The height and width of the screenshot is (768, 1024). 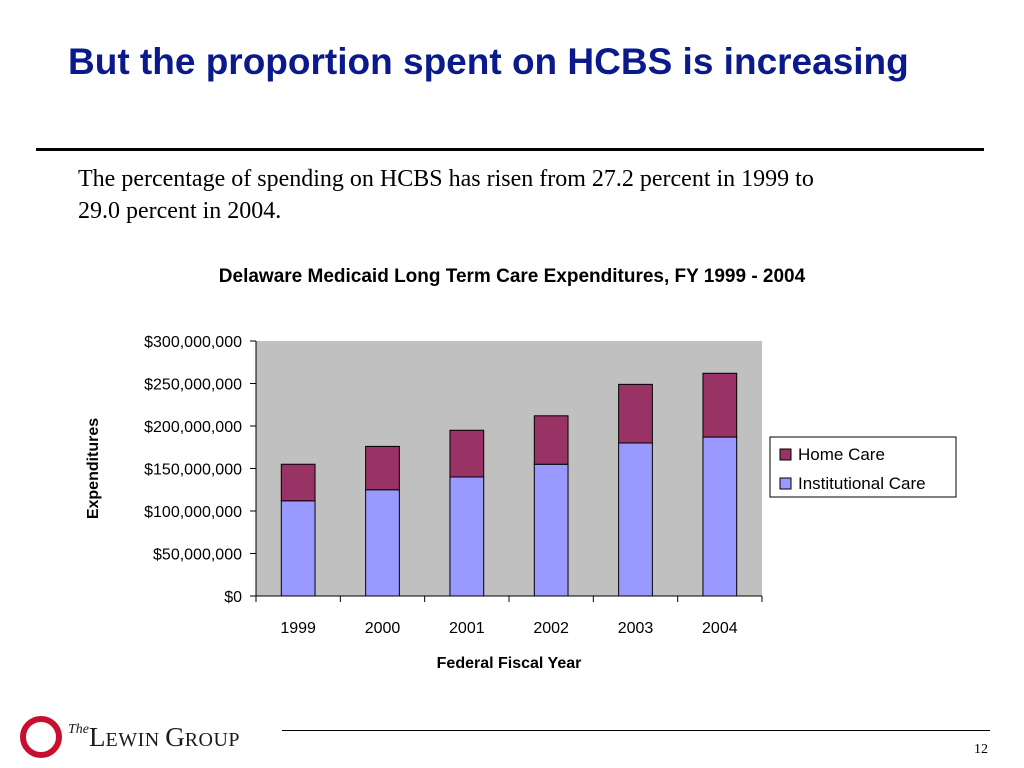 I want to click on y-tick-label: $150,000,000, so click(x=193, y=470).